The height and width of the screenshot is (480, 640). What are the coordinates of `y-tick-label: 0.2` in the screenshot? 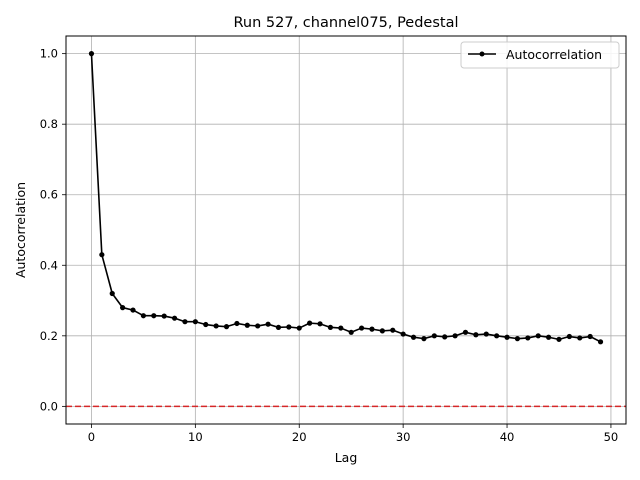 It's located at (49, 336).